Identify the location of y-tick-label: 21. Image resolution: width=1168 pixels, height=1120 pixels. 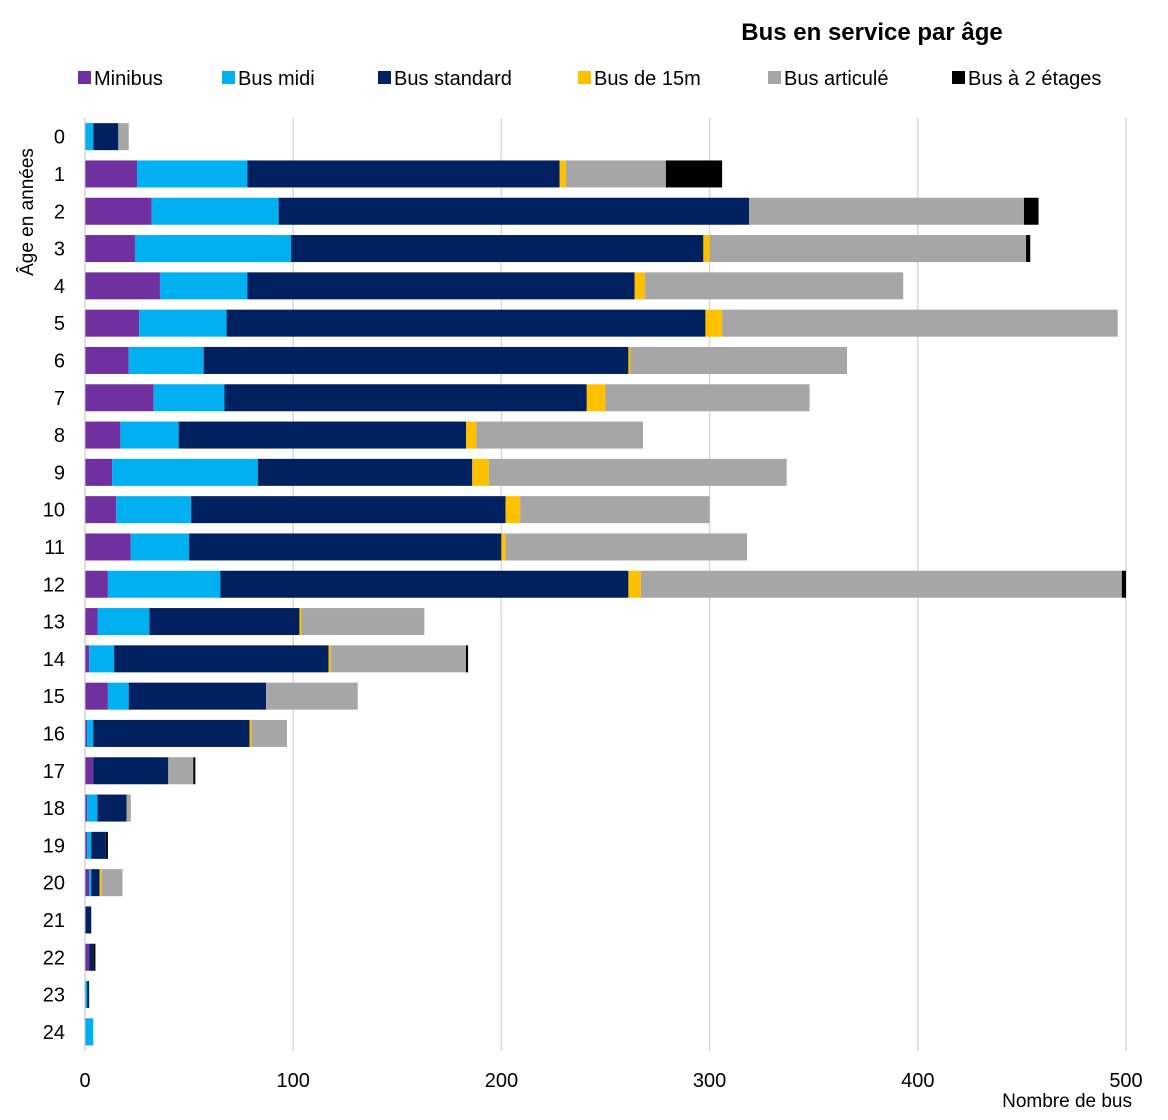
(54, 921).